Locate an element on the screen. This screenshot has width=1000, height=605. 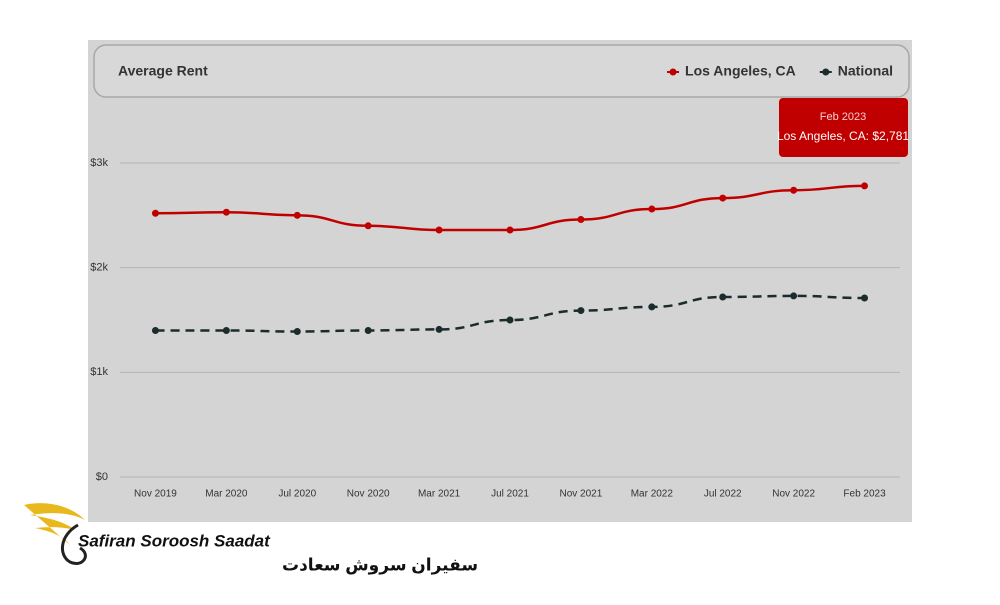
x-tick-label: Nov 2022 is located at coordinates (793, 494).